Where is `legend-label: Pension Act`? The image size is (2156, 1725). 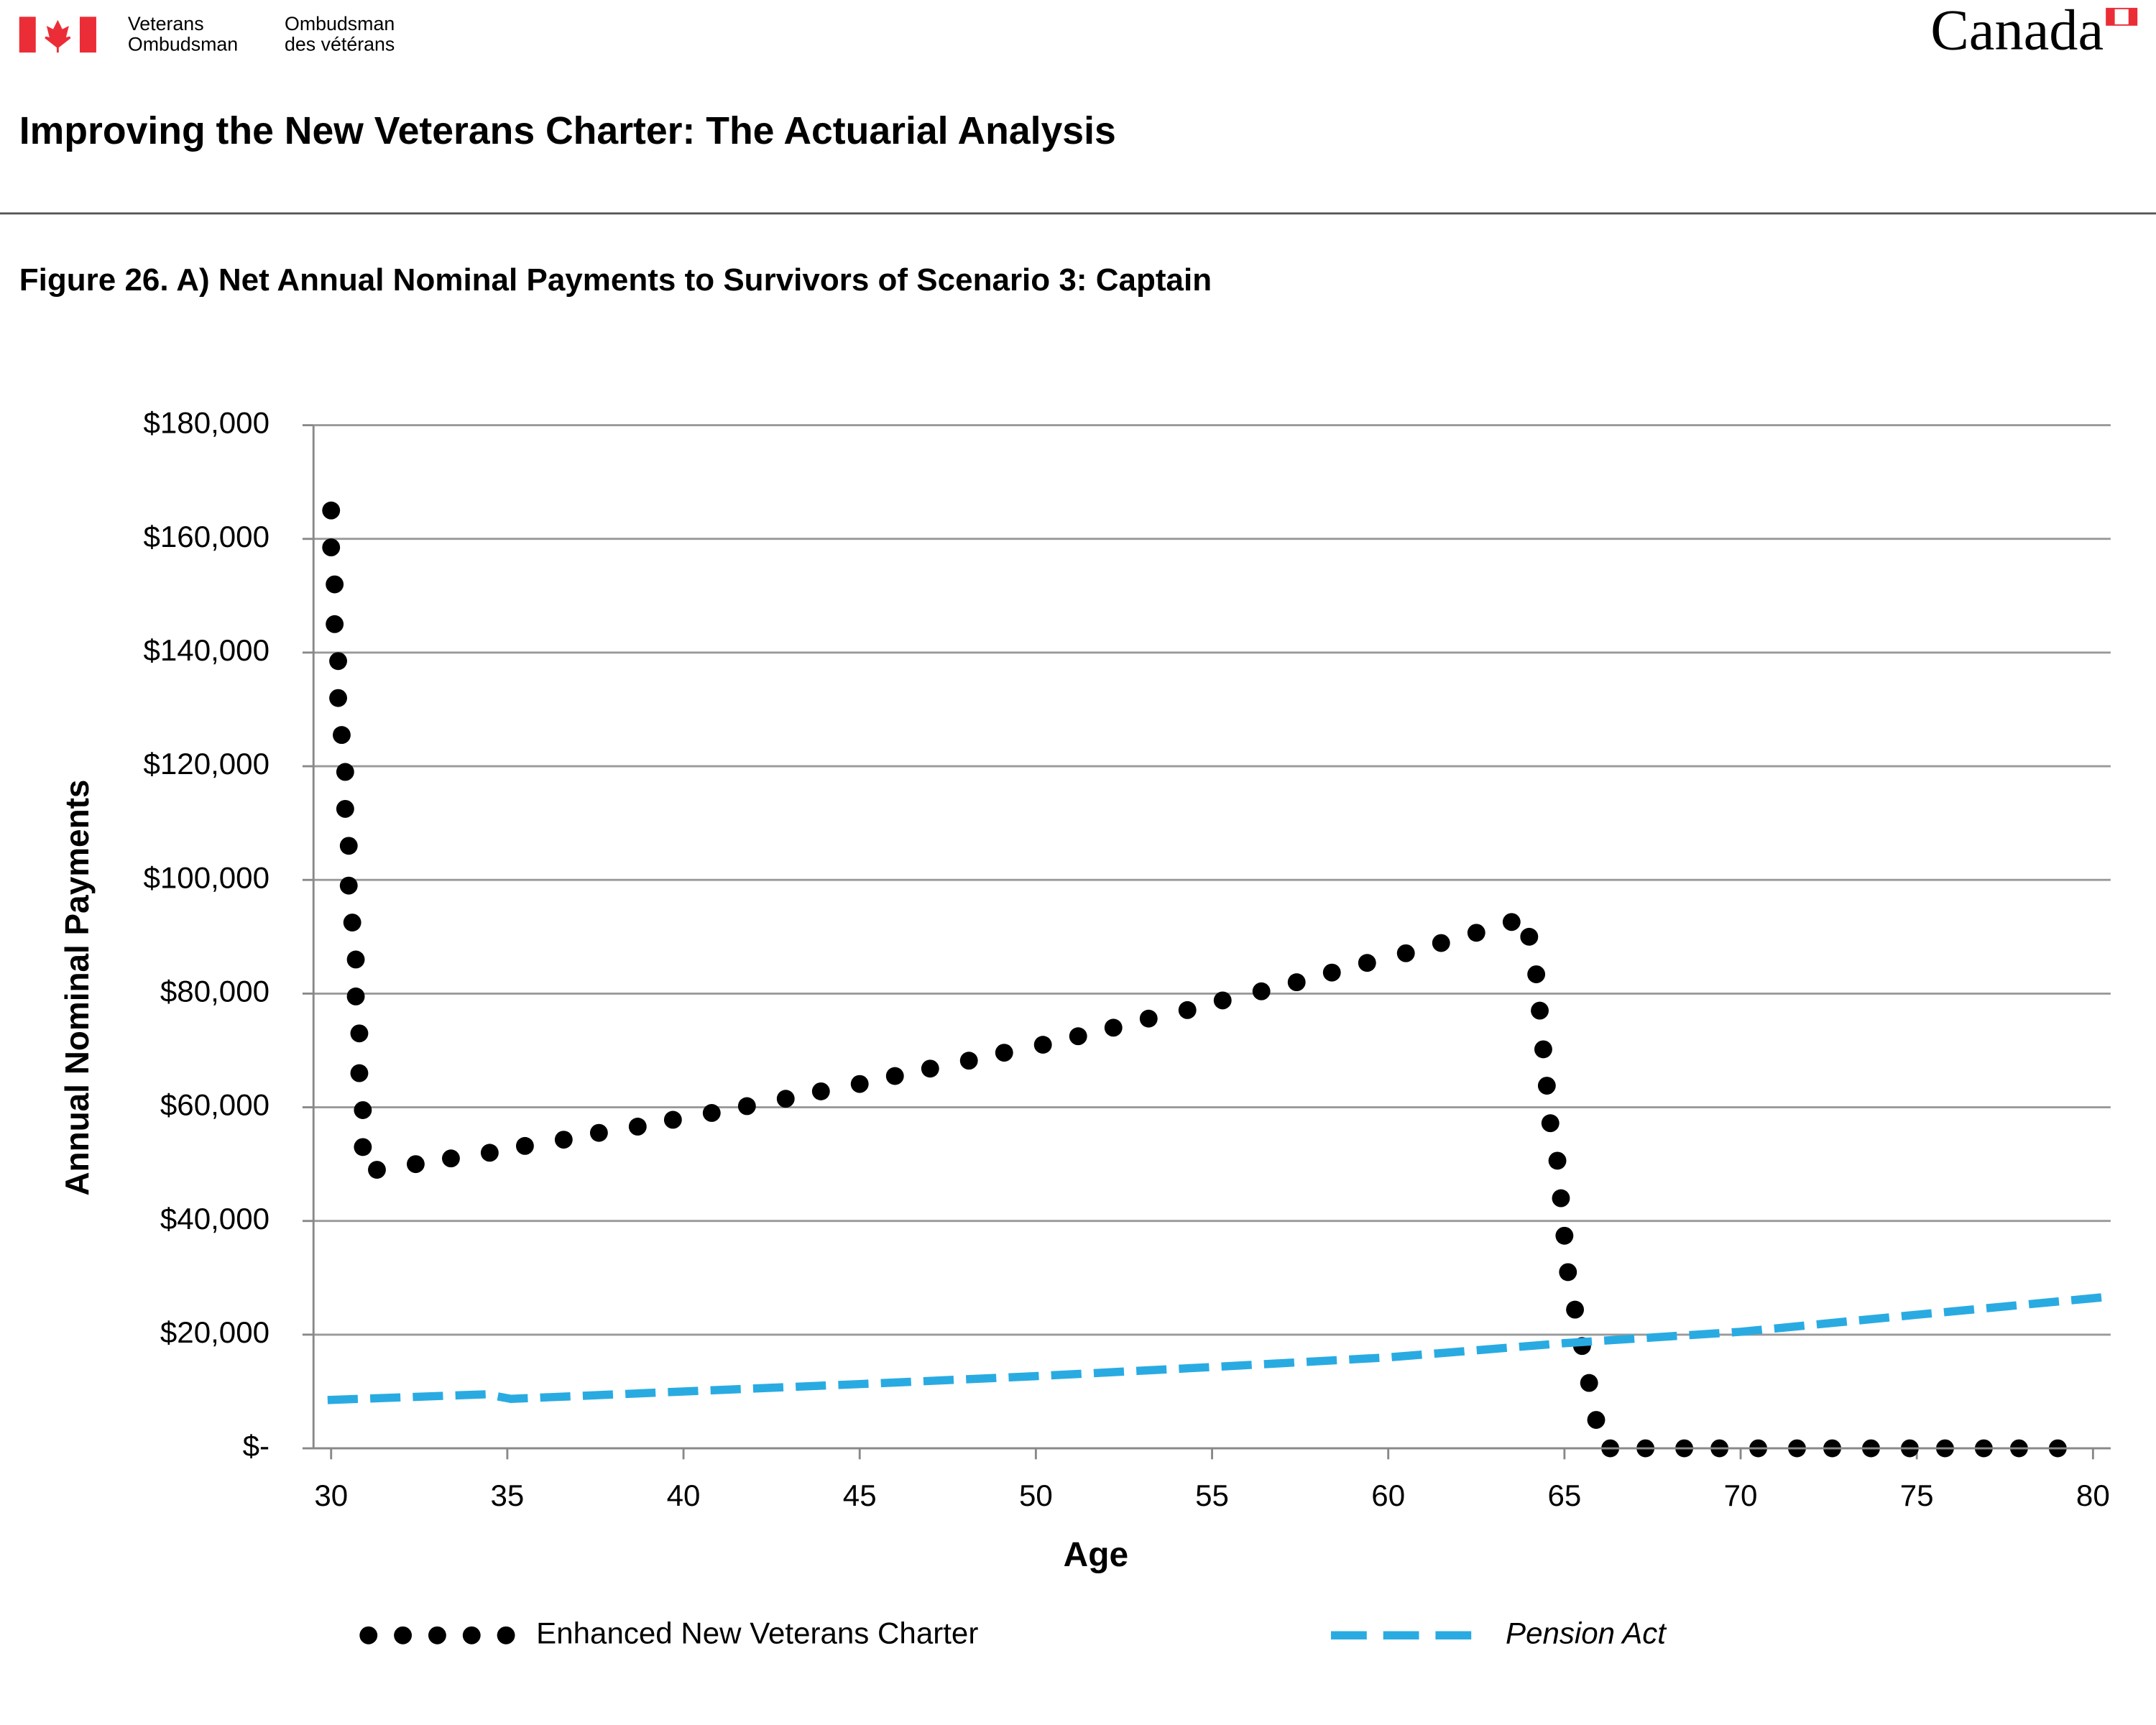
legend-label: Pension Act is located at coordinates (1586, 1633).